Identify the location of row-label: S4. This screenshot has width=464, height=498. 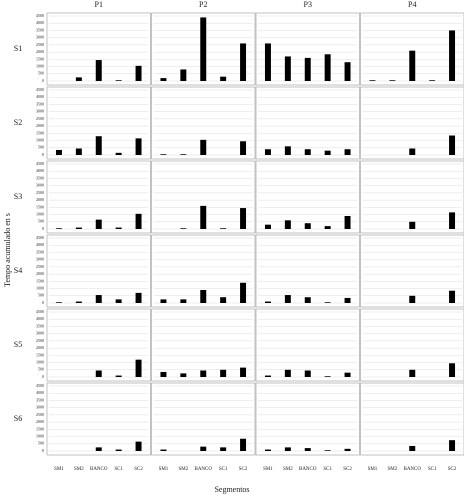
(18, 270).